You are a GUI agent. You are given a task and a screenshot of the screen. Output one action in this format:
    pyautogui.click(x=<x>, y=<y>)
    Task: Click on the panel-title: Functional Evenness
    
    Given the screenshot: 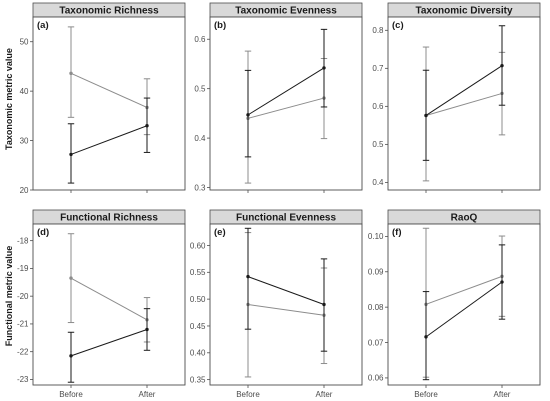 What is the action you would take?
    pyautogui.click(x=286, y=218)
    